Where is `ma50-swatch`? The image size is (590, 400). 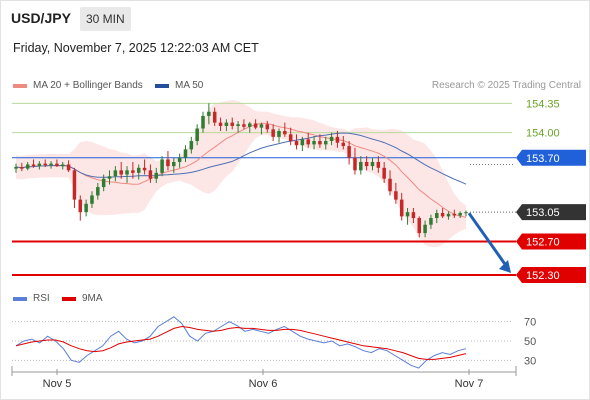 ma50-swatch is located at coordinates (162, 85).